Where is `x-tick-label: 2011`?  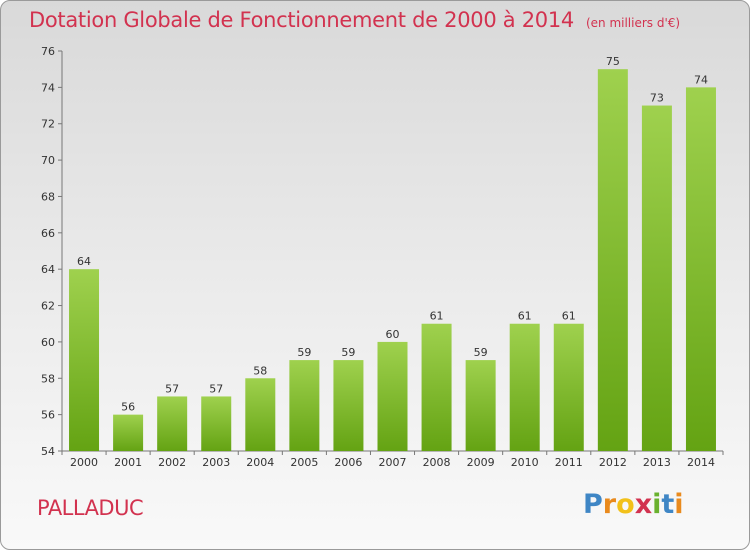 x-tick-label: 2011 is located at coordinates (569, 462).